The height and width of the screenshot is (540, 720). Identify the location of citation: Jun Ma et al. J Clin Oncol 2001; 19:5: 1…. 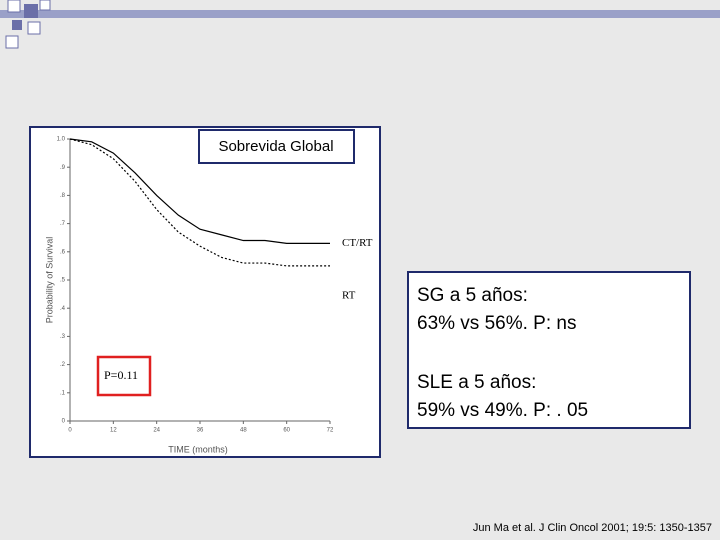
(592, 528).